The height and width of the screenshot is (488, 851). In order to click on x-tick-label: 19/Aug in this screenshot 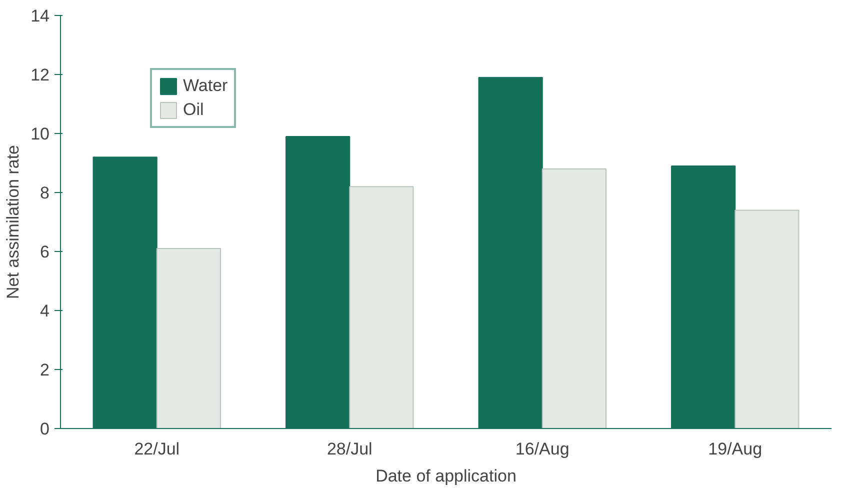, I will do `click(735, 449)`.